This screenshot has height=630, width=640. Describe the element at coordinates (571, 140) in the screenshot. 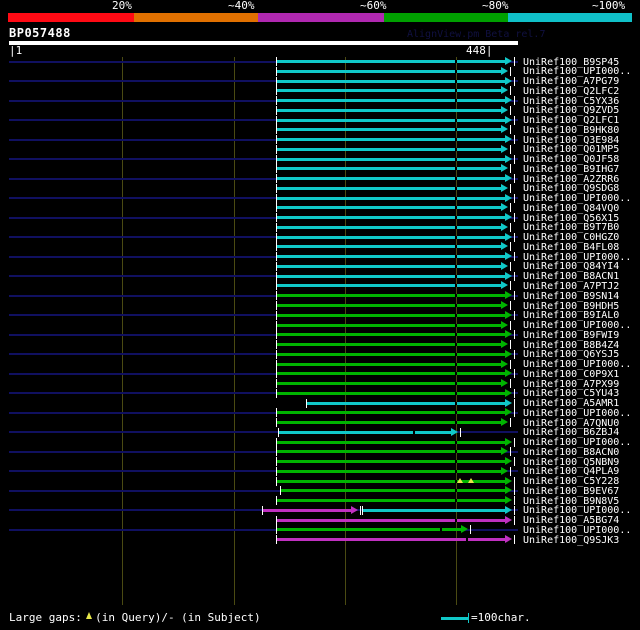

I see `hit-label: UniRef100_Q3E984` at that location.